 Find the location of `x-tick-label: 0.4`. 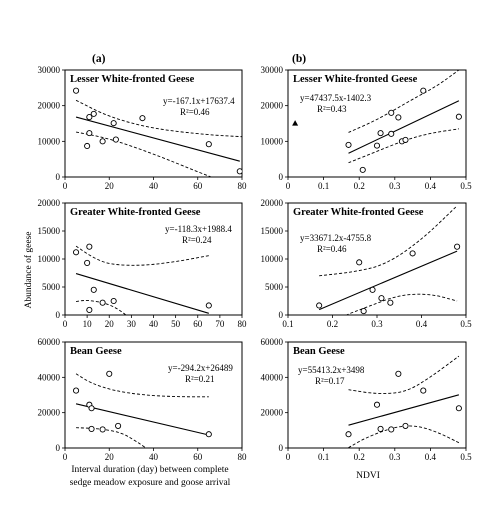

x-tick-label: 0.4 is located at coordinates (422, 324).